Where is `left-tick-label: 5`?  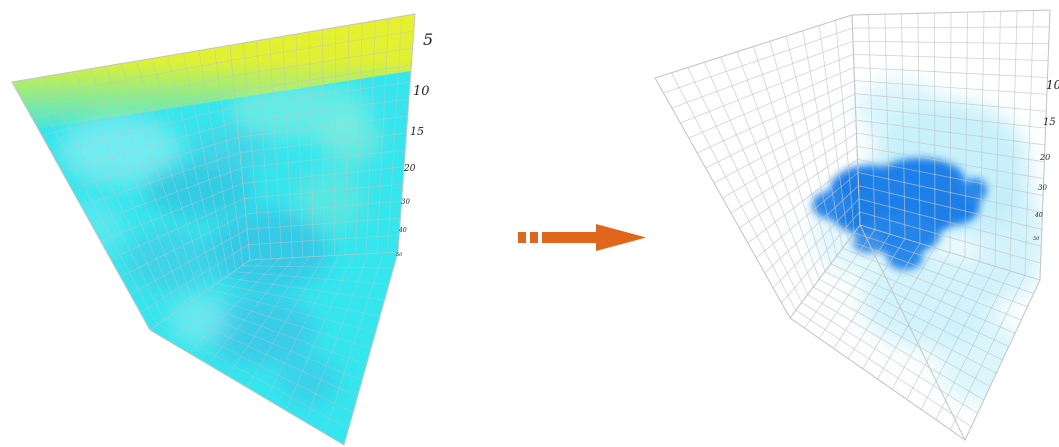
left-tick-label: 5 is located at coordinates (428, 39).